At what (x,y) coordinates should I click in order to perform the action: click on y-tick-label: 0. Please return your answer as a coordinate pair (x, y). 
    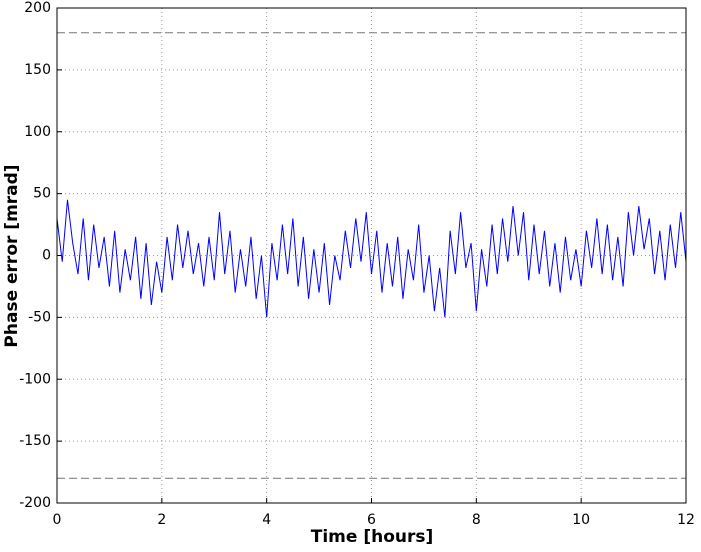
    Looking at the image, I should click on (46, 256).